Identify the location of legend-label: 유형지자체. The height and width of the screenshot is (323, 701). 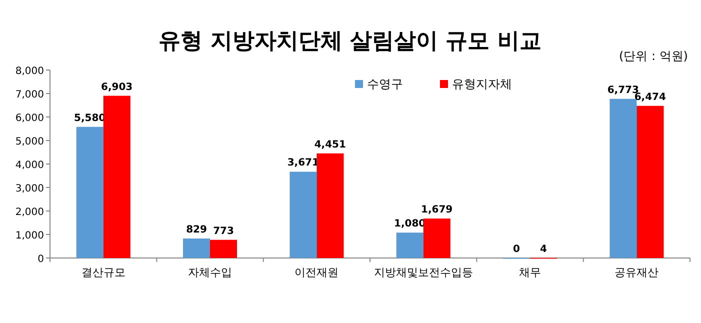
(482, 84).